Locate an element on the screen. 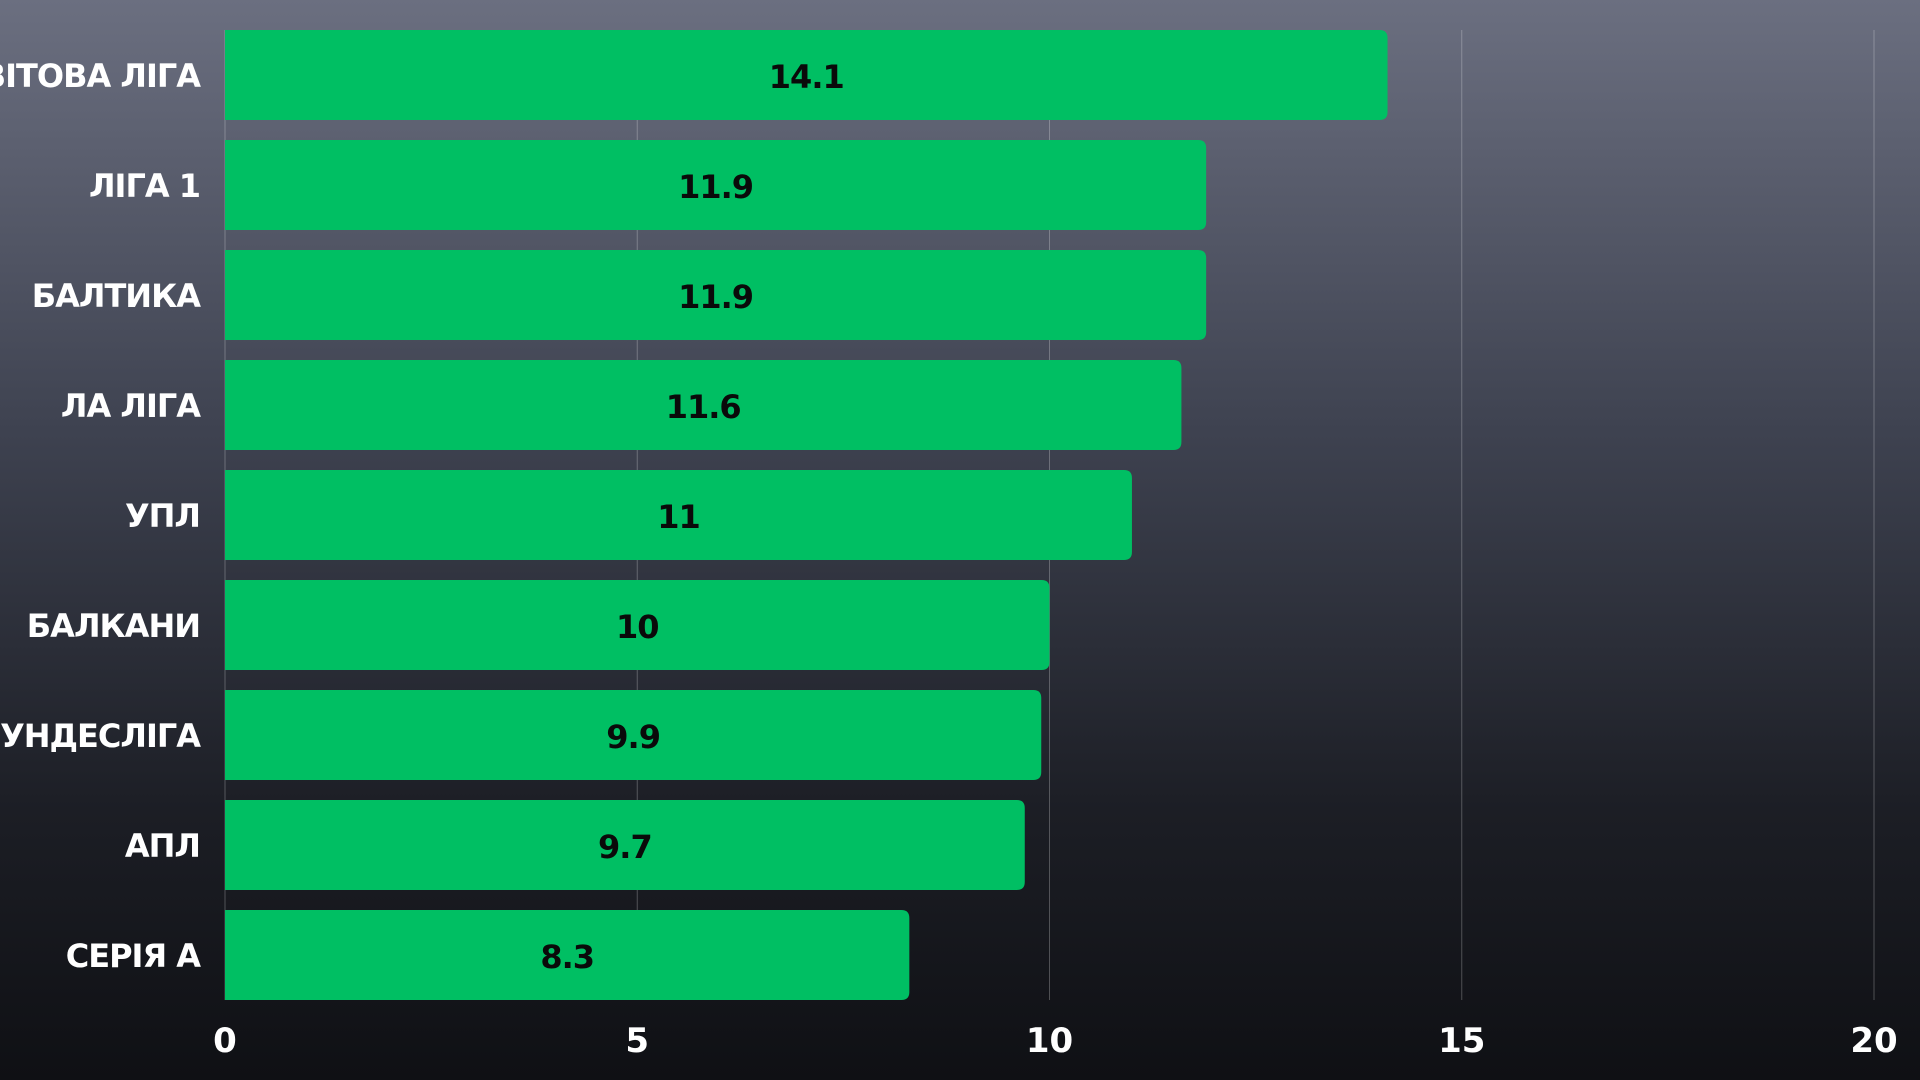 The image size is (1920, 1080). x-tick-label: 10 is located at coordinates (1049, 1041).